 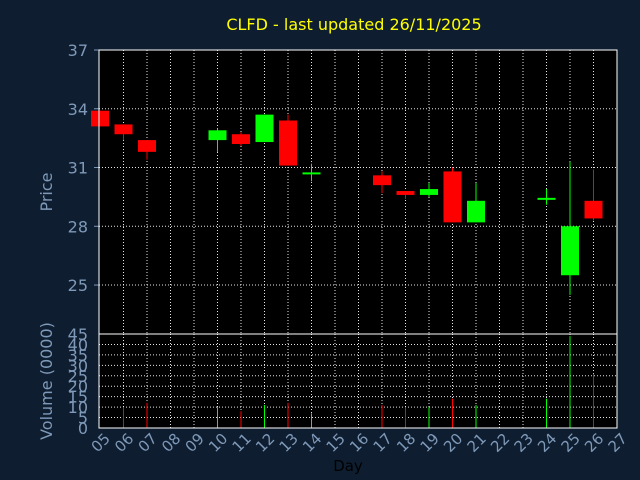 I want to click on volume-tick-label: 5, so click(x=83, y=418).